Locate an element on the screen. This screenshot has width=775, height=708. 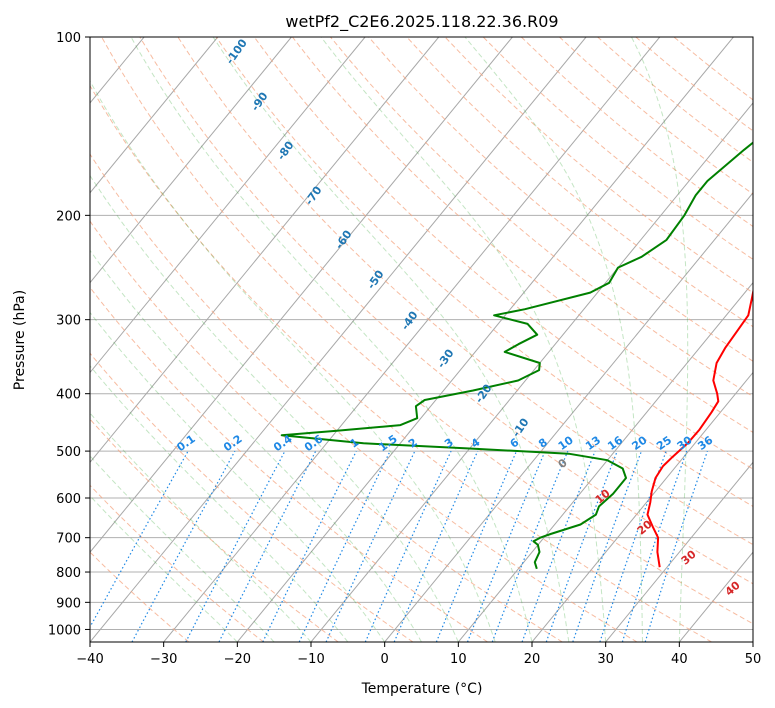
y-tick-label: 1000 is located at coordinates (64, 630).